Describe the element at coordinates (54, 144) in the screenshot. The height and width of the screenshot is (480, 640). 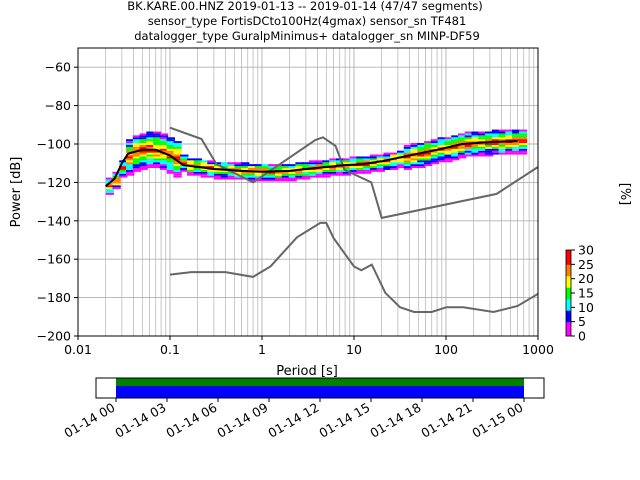
I see `y-tick-label: −100` at that location.